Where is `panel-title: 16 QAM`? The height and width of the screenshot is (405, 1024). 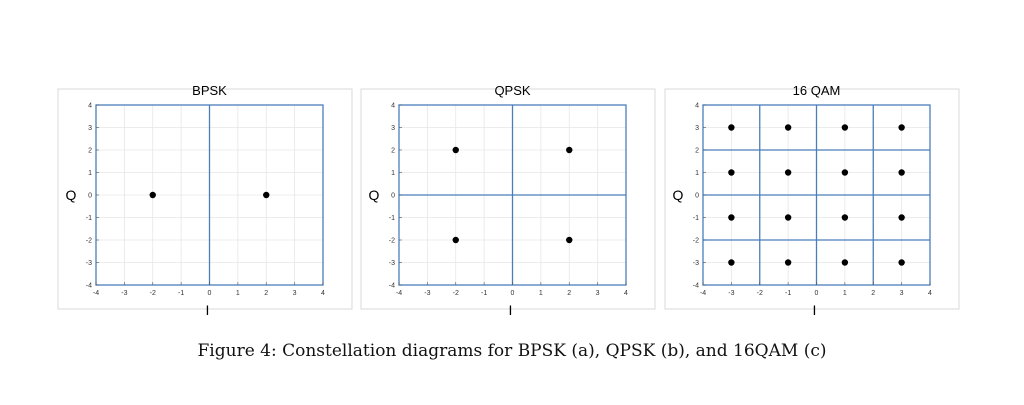
panel-title: 16 QAM is located at coordinates (817, 90).